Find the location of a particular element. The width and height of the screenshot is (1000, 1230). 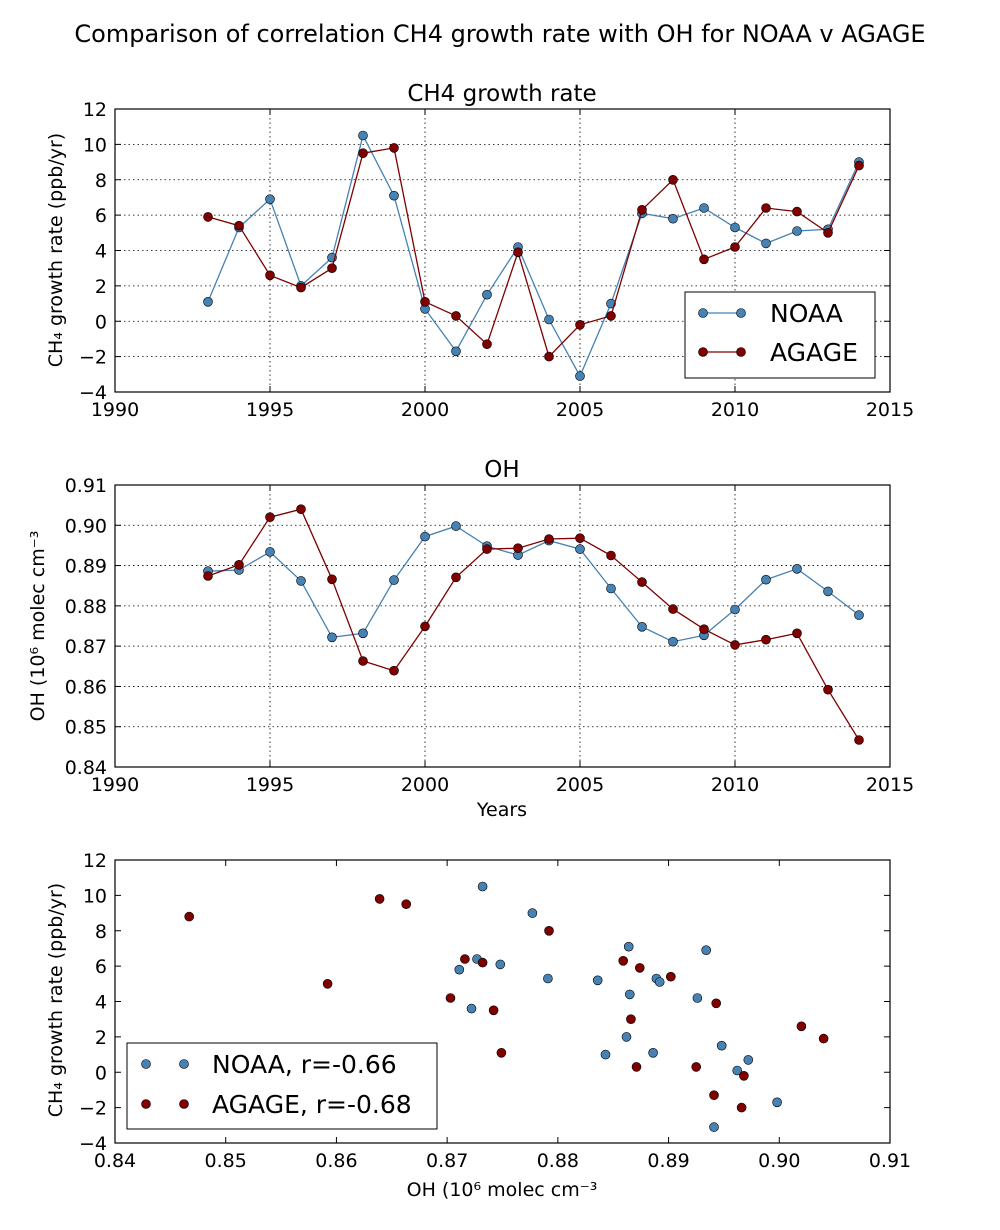

series-line-agage is located at coordinates (533, 624).